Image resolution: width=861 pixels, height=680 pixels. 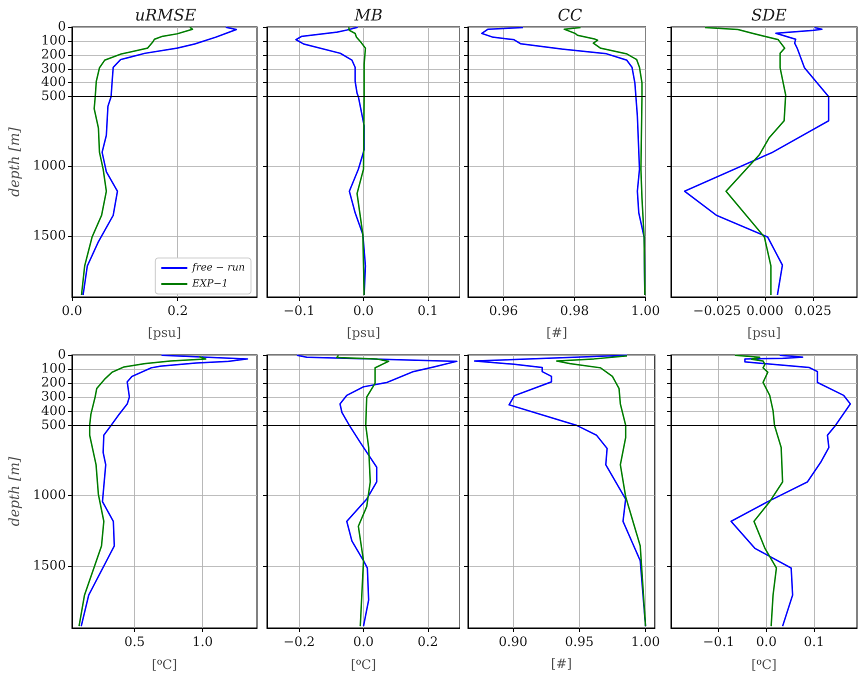 What do you see at coordinates (134, 642) in the screenshot?
I see `x-tick-label: 0.5` at bounding box center [134, 642].